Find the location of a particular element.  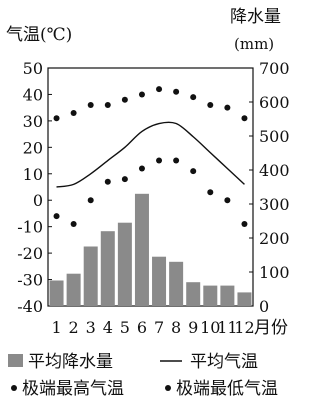

left-tick-label: 20 is located at coordinates (33, 147).